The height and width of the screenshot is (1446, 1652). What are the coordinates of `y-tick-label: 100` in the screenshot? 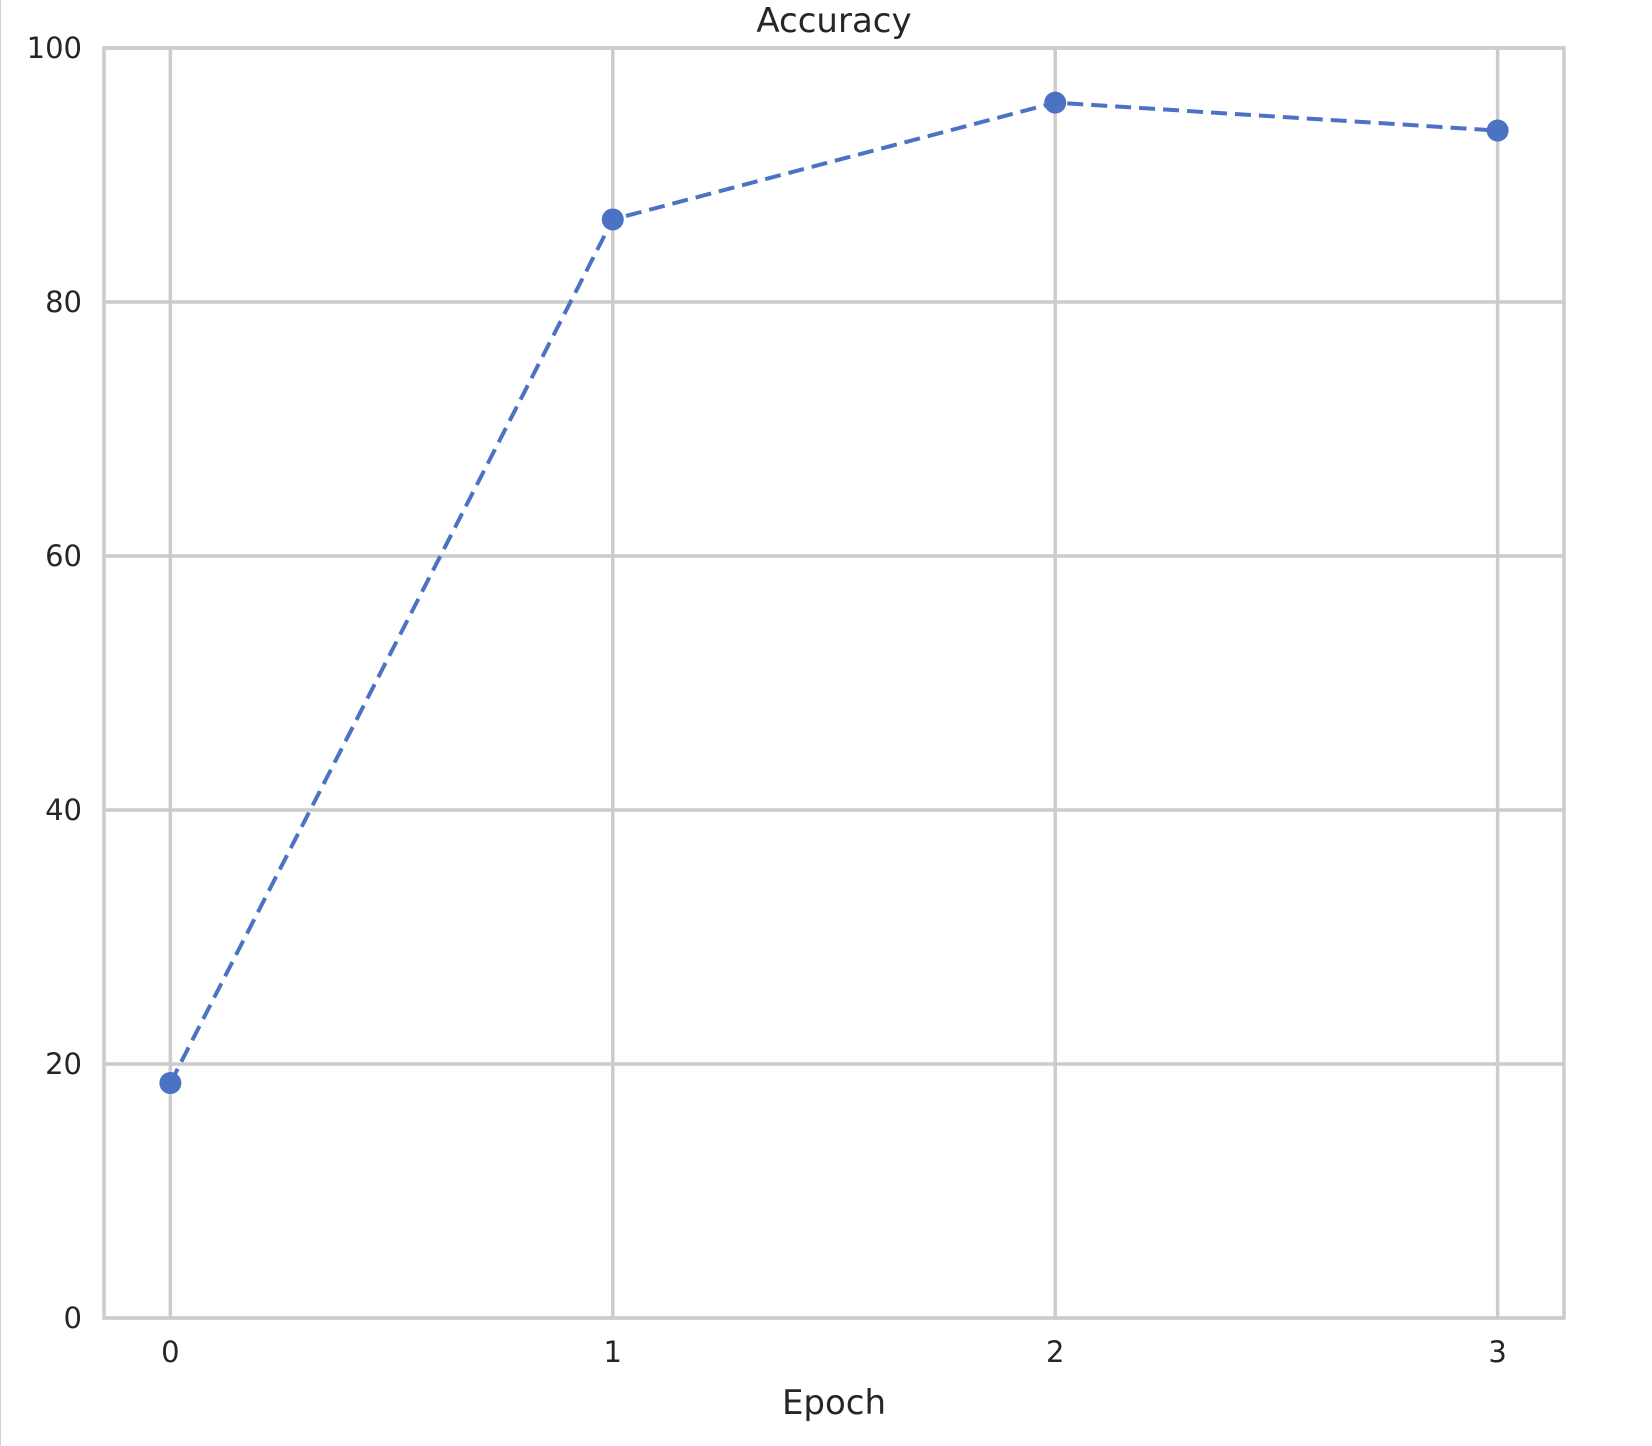 It's located at (54, 48).